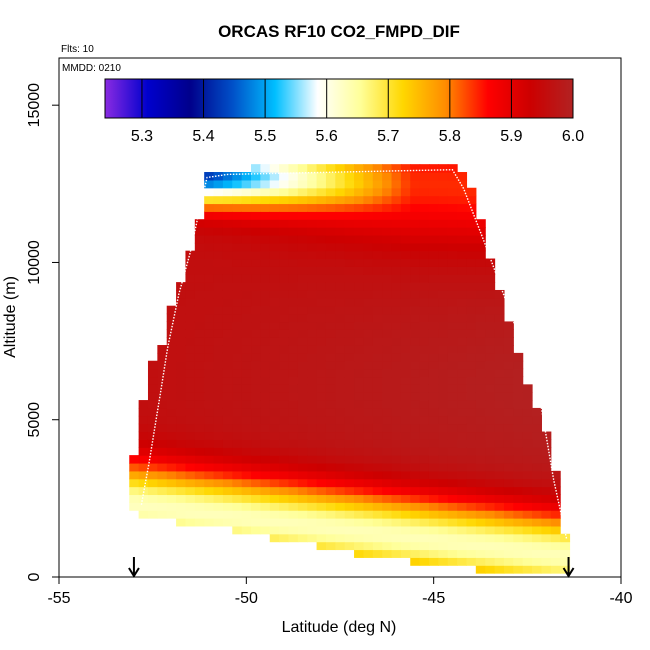 Image resolution: width=650 pixels, height=650 pixels. I want to click on colorbar-tick-label: 5.8, so click(450, 136).